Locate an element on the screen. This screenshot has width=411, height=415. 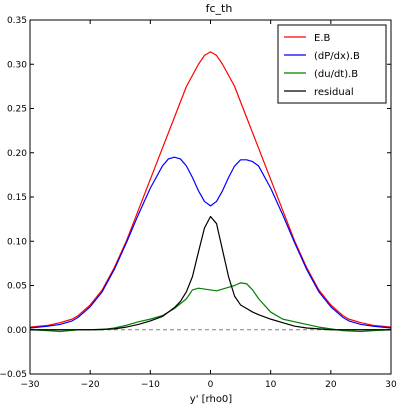
y-tick-label: 0.00 is located at coordinates (17, 331).